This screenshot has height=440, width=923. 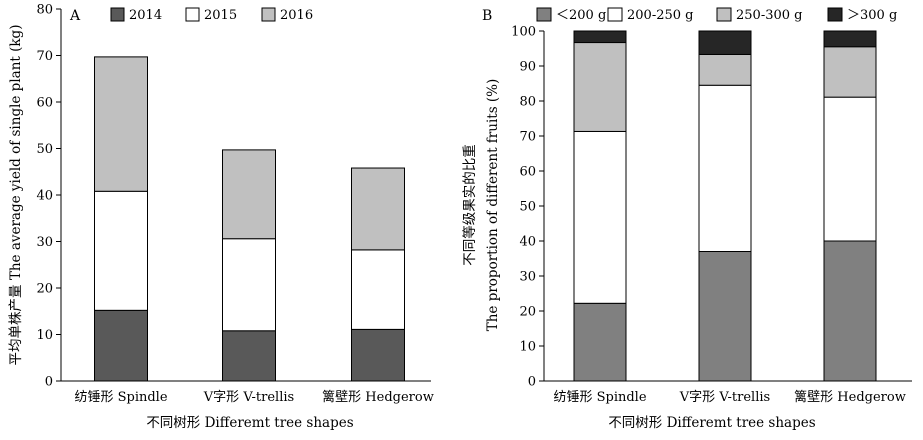 What do you see at coordinates (249, 423) in the screenshot?
I see `panel-a-x-axis-label: 不同树形 Differemt tree shapes` at bounding box center [249, 423].